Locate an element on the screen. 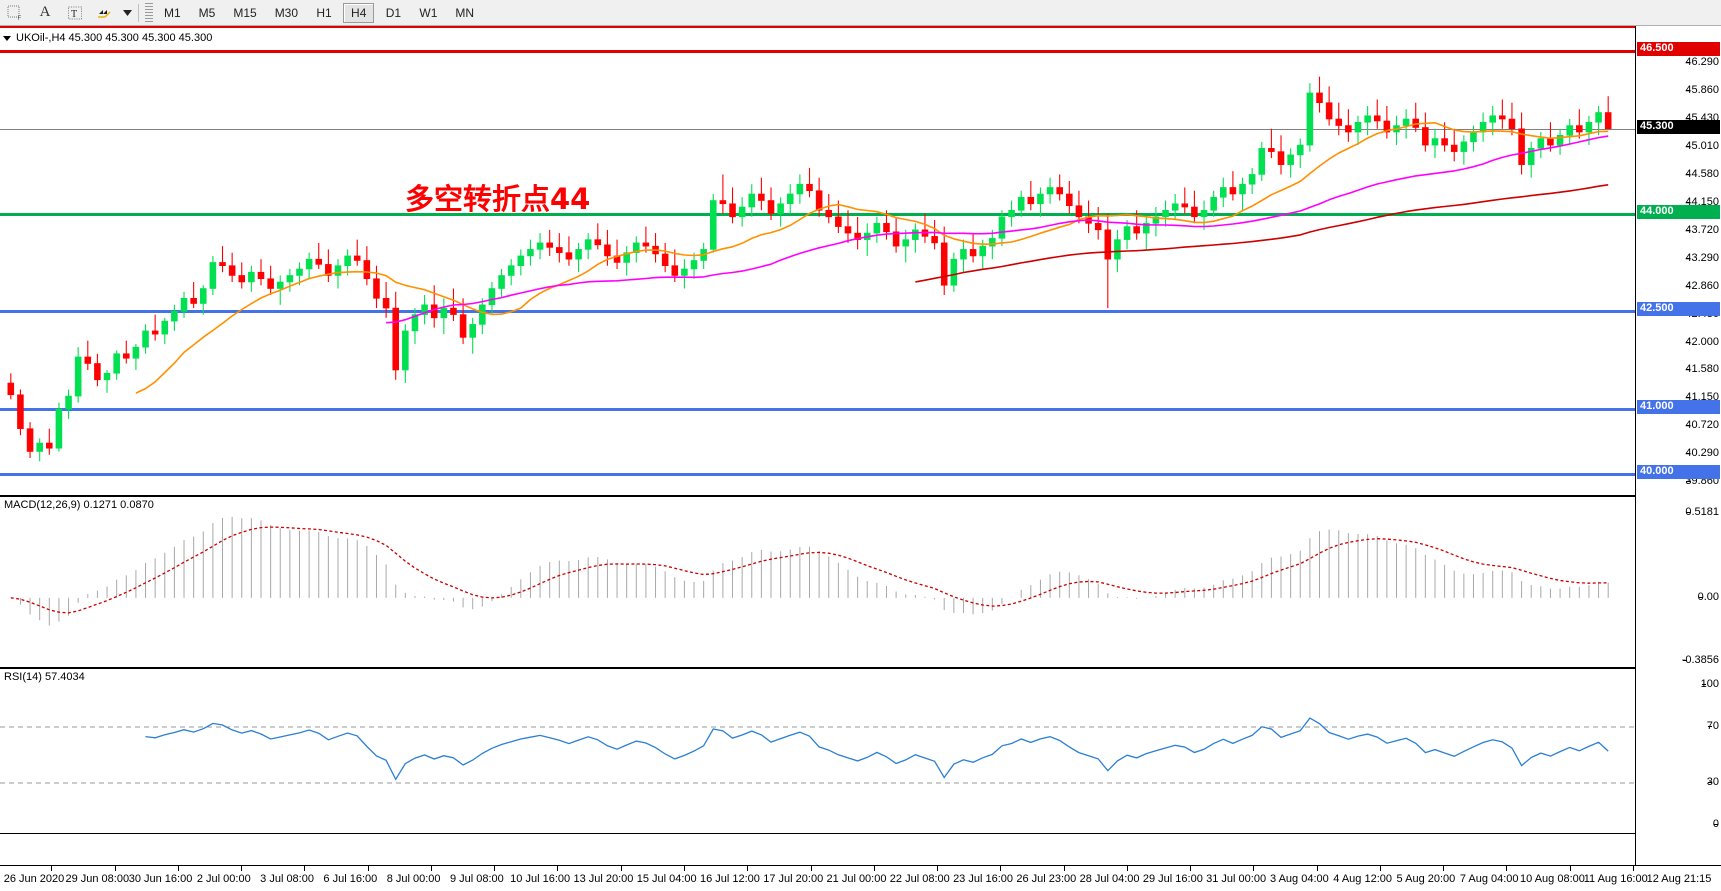 This screenshot has height=891, width=1721. price-marker-41-000: 41.000 is located at coordinates (1678, 407).